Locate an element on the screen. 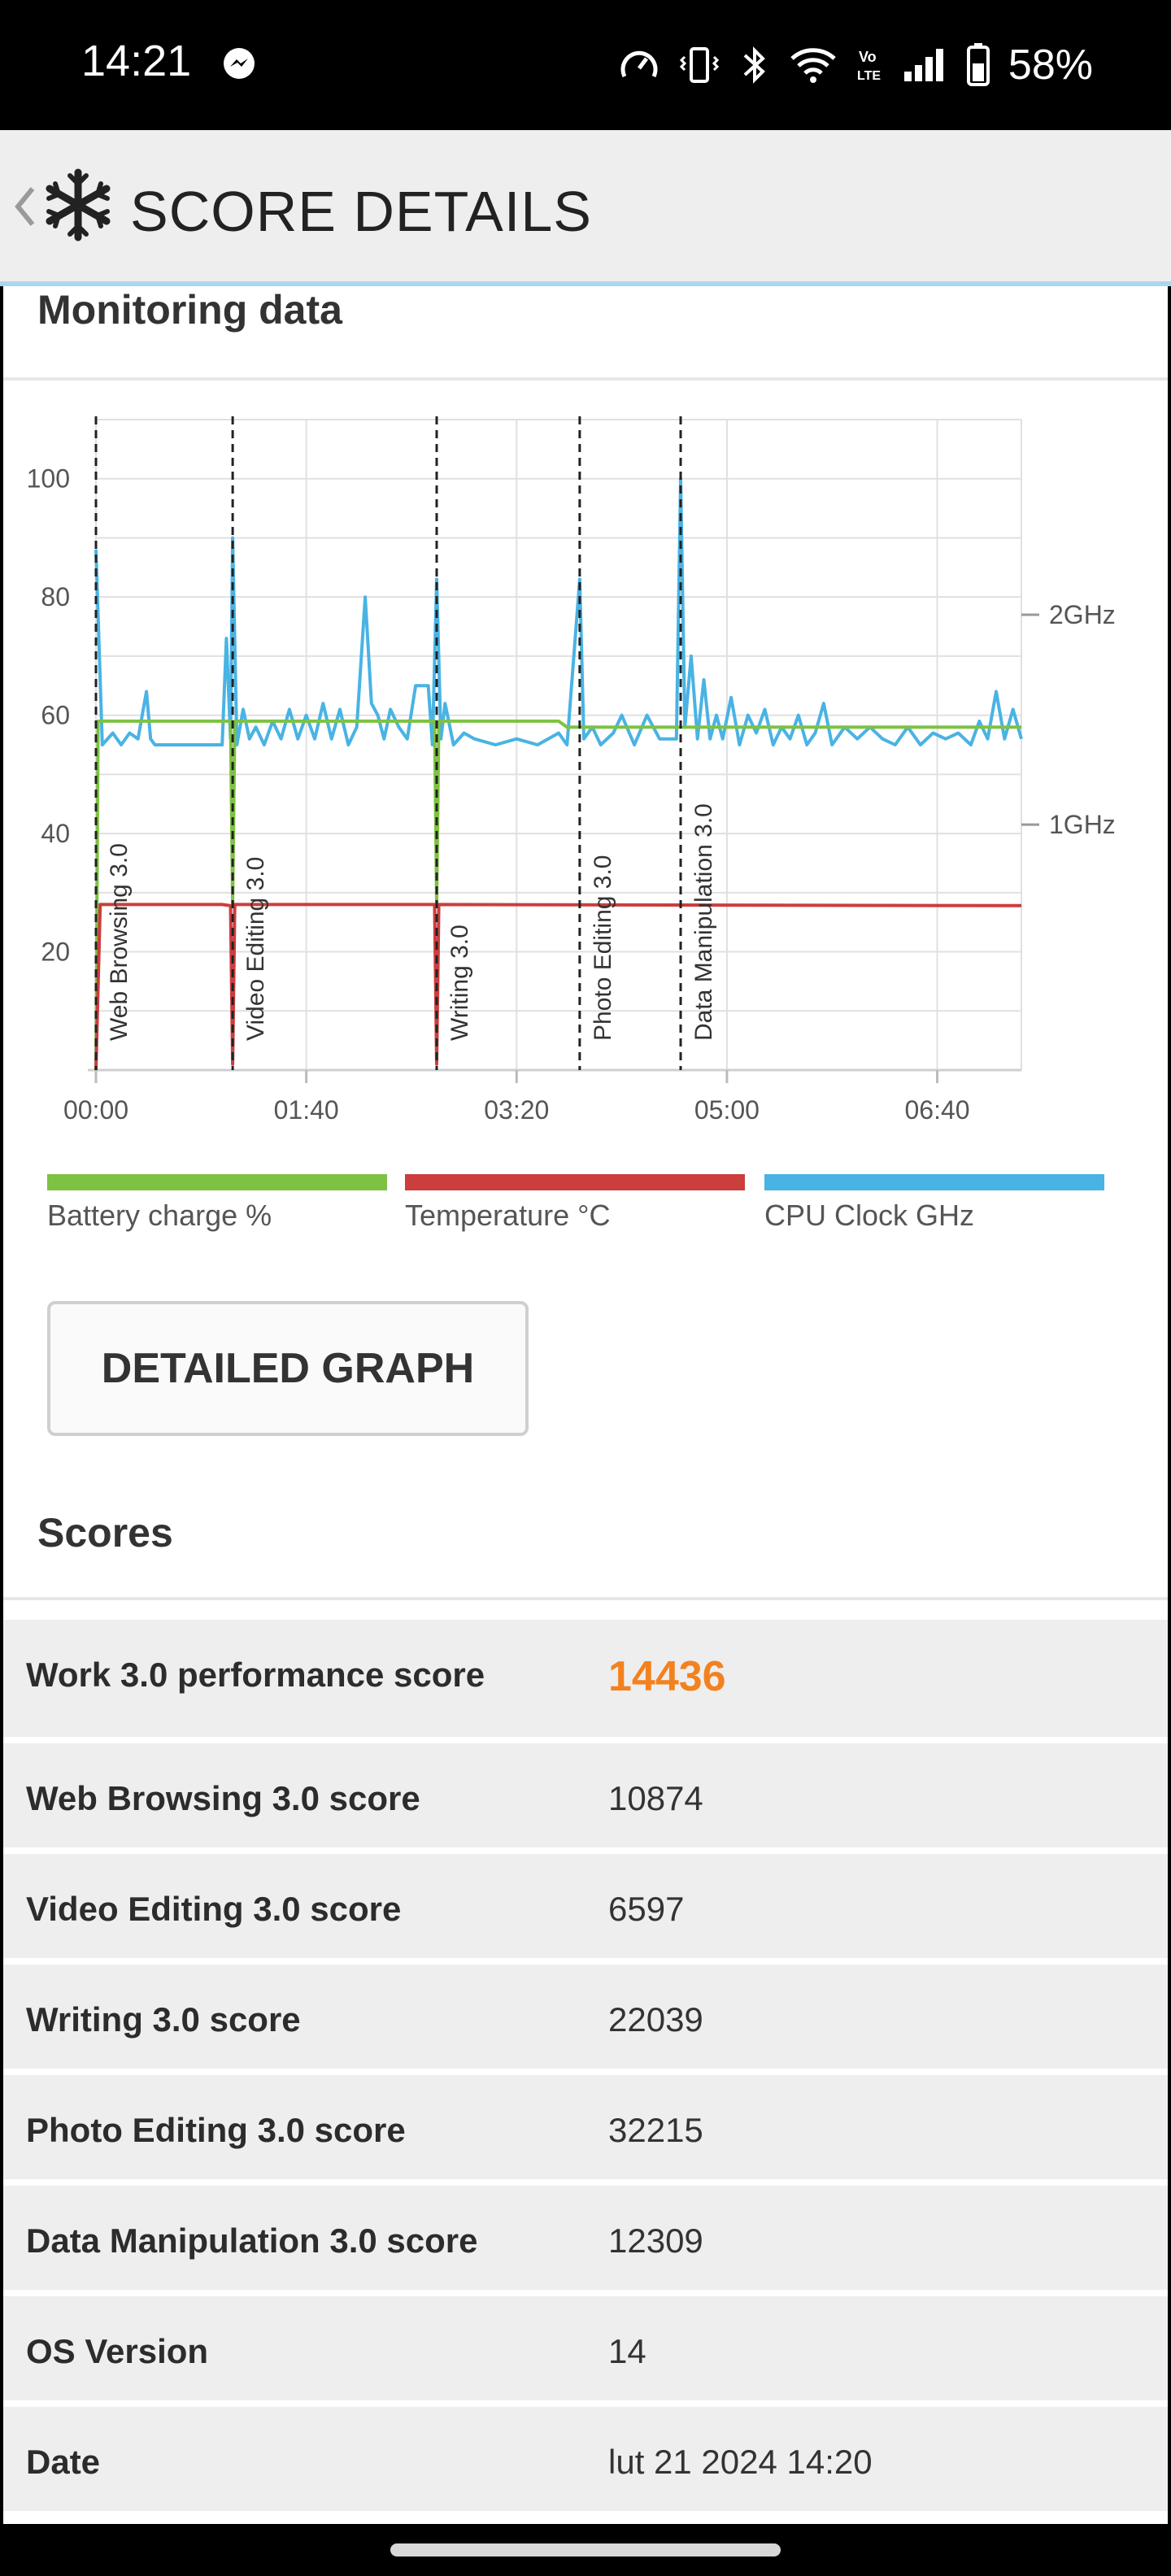  svg-text: Vo is located at coordinates (868, 57).